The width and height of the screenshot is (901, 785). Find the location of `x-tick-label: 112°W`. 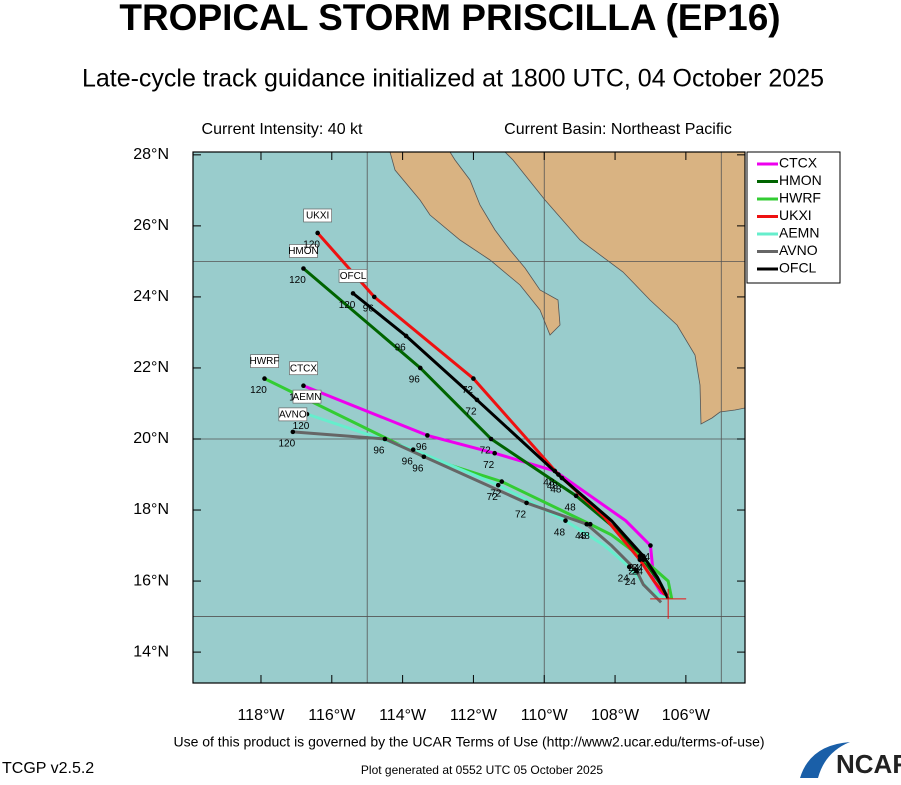

x-tick-label: 112°W is located at coordinates (474, 715).